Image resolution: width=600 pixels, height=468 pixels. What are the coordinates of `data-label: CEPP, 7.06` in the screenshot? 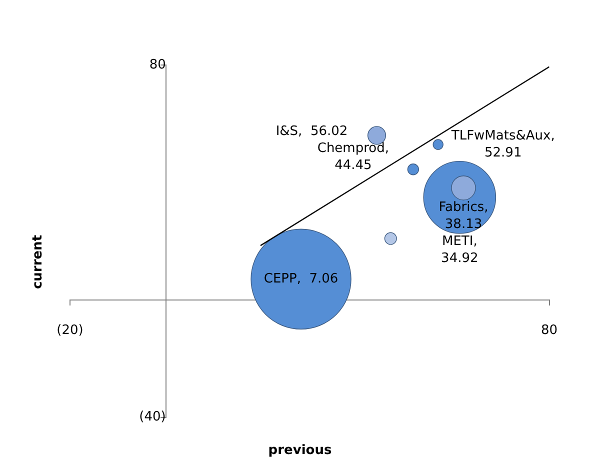 It's located at (301, 279).